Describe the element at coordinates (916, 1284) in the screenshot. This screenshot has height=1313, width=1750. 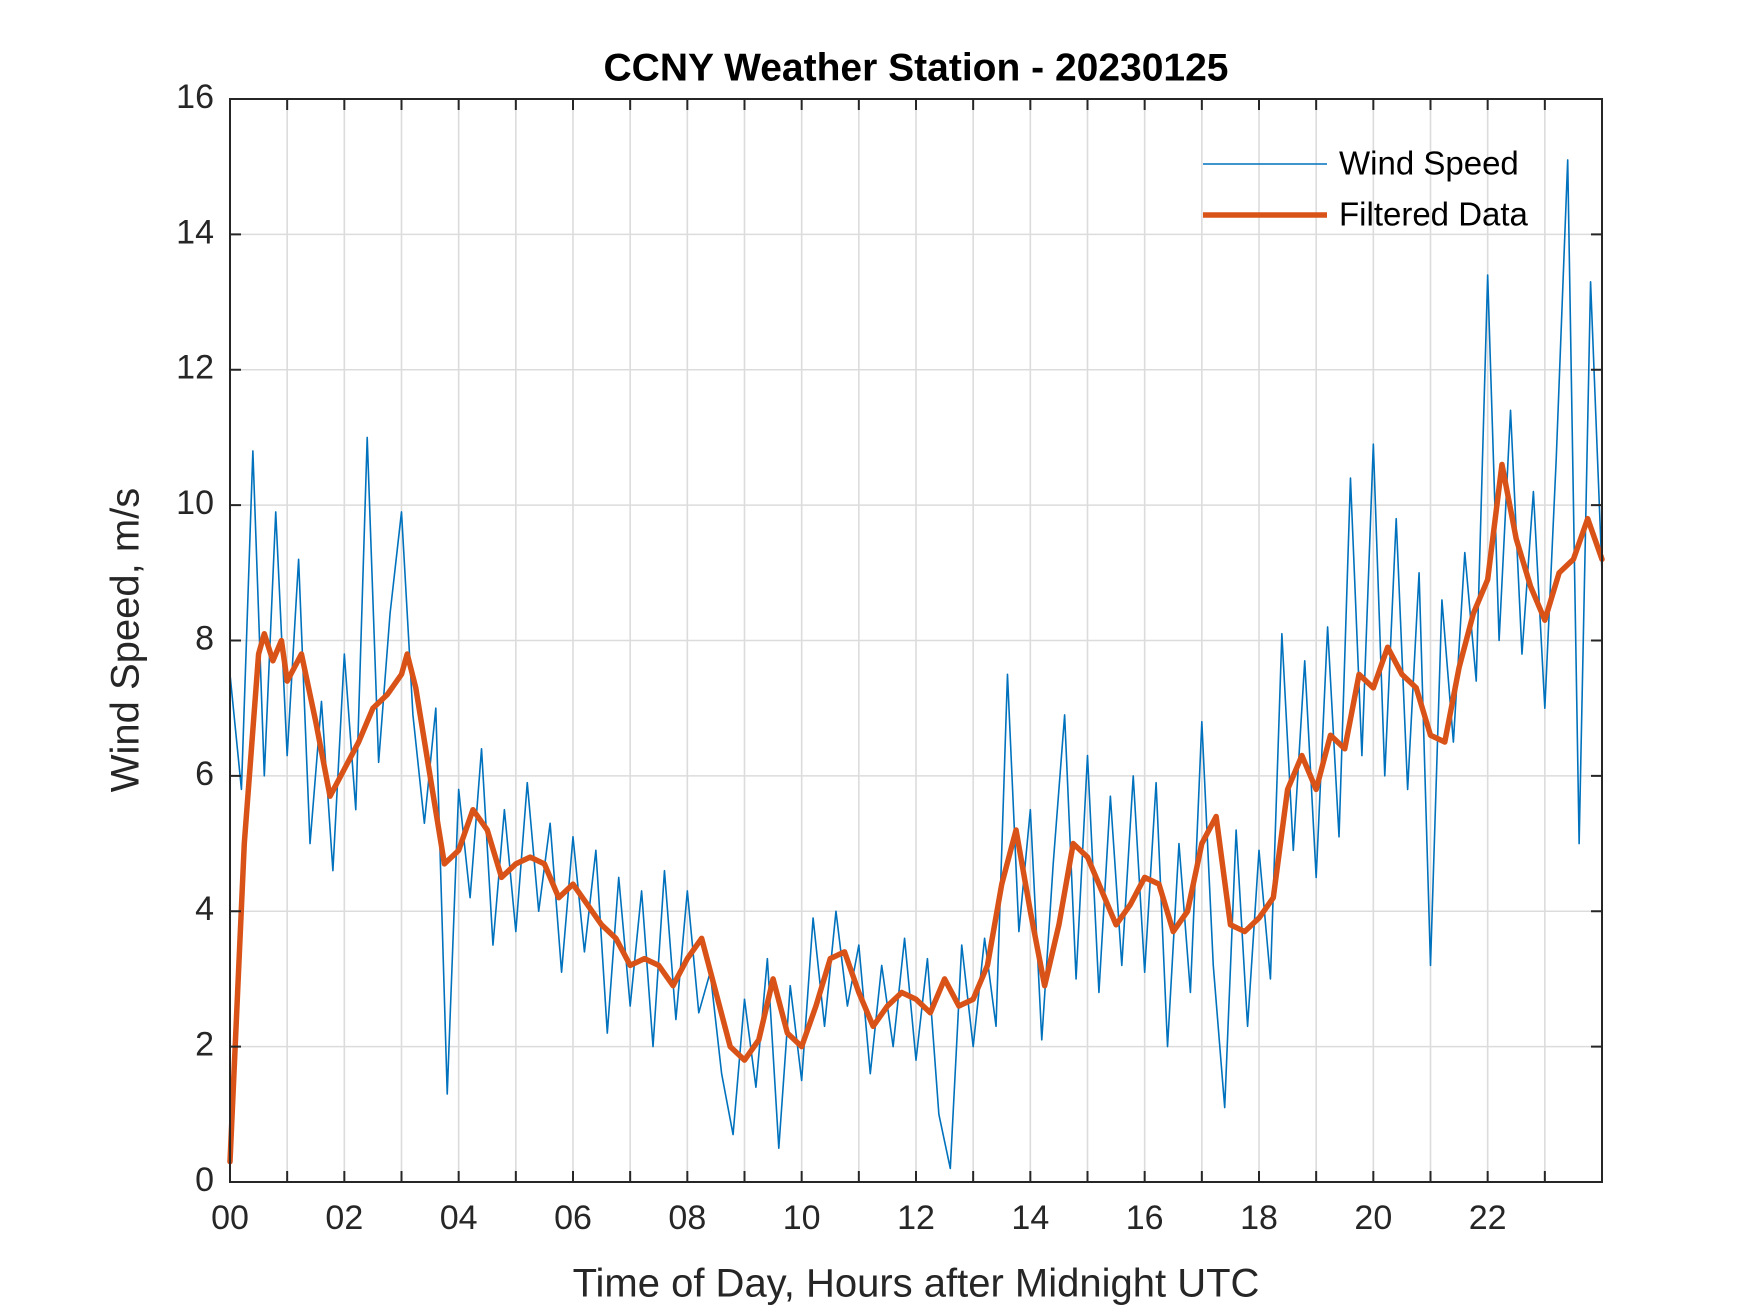
I see `x-axis-label: Time of Day, Hours after Midnight UTC` at that location.